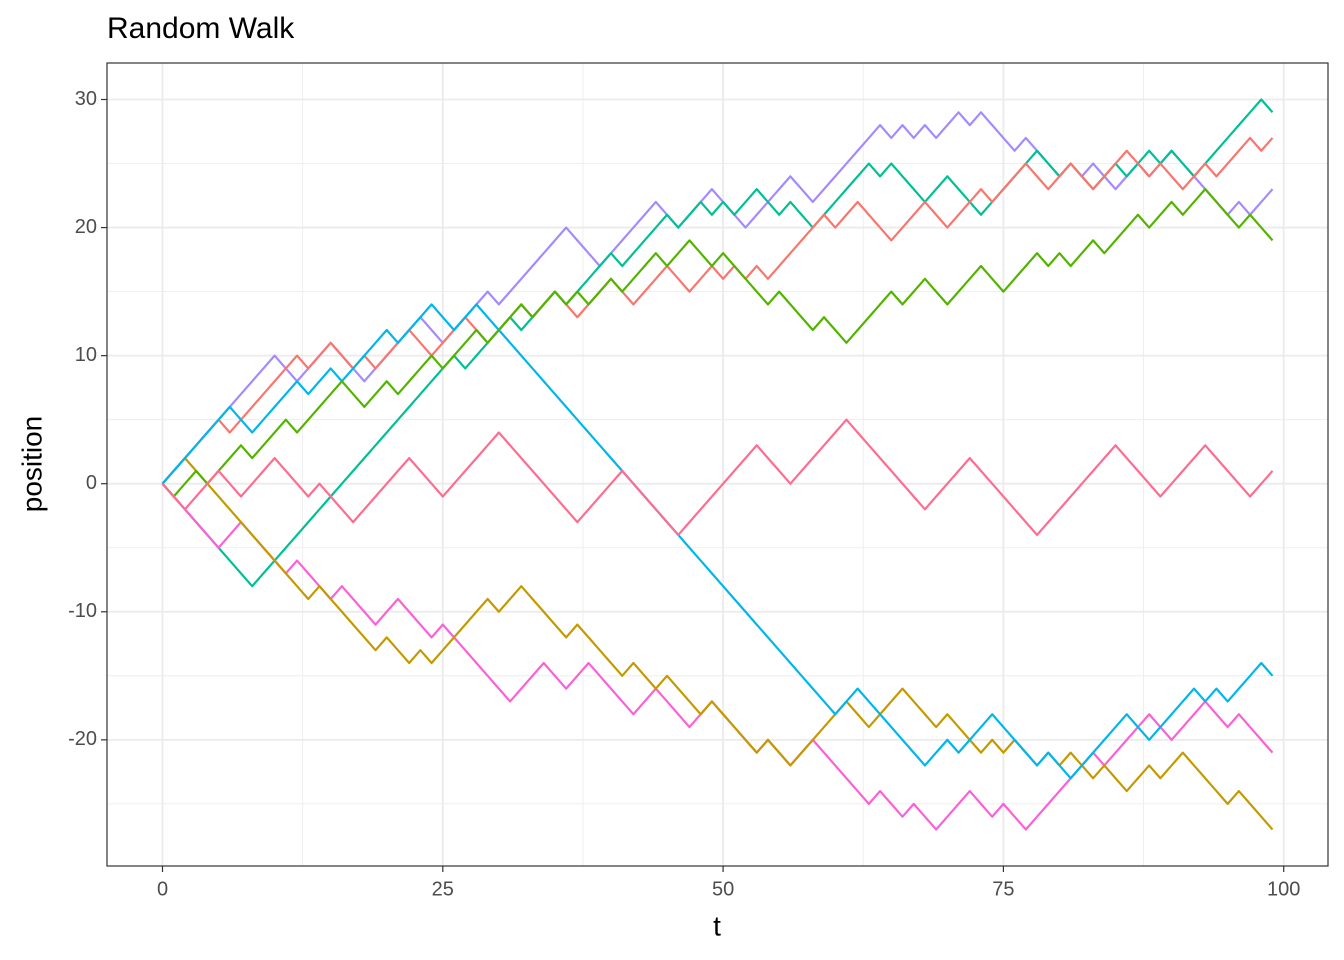 The width and height of the screenshot is (1344, 960). What do you see at coordinates (1003, 889) in the screenshot?
I see `x-tick-label: 75` at bounding box center [1003, 889].